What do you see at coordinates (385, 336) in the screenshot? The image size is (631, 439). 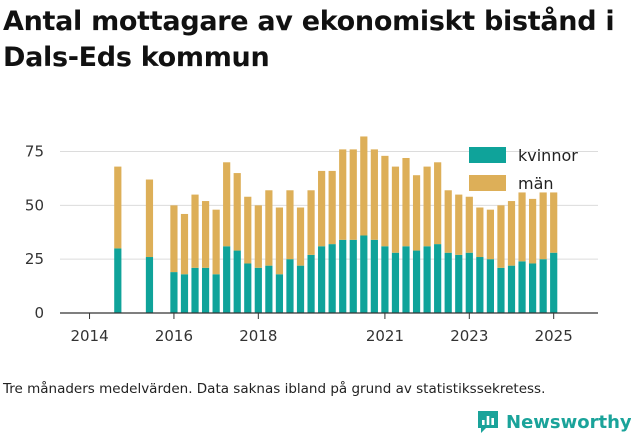 I see `x-tick-label-2021: 2021` at bounding box center [385, 336].